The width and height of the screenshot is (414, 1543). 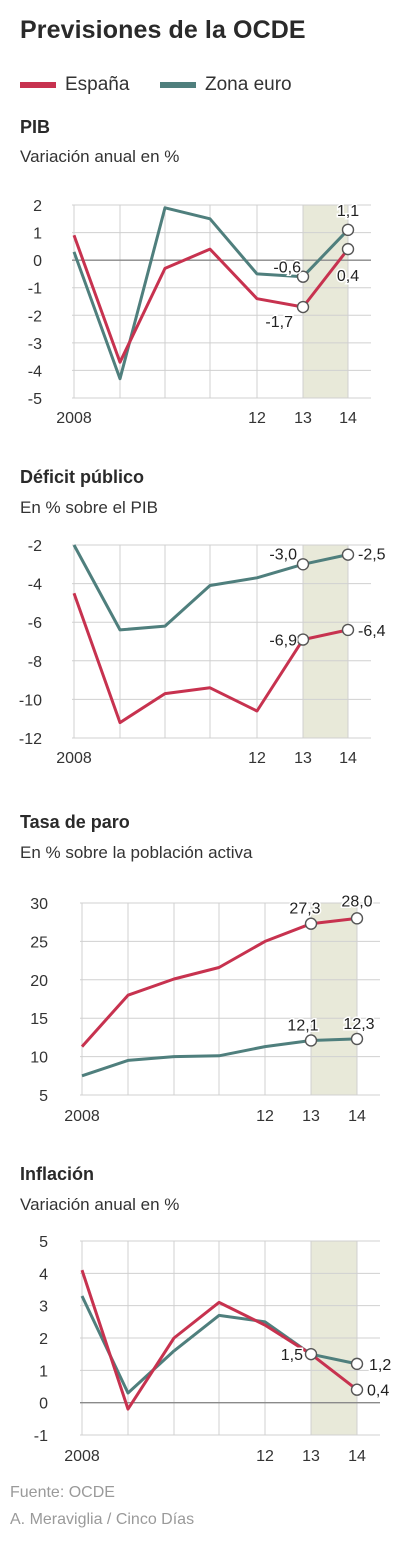 I want to click on legend-item-euro: Zona euro, so click(x=226, y=85).